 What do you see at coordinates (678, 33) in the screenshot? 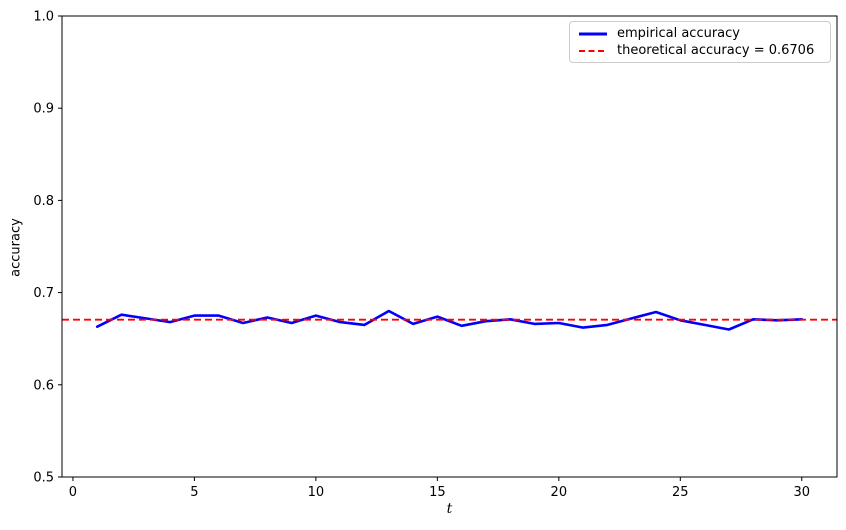
I see `legend-label-empirical: empirical accuracy` at bounding box center [678, 33].